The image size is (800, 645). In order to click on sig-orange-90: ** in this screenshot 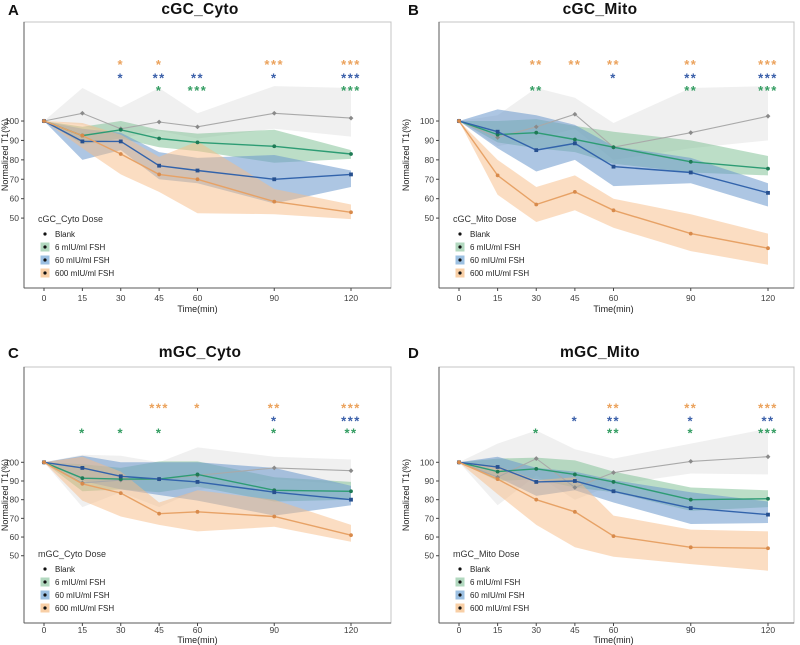, I will do `click(690, 64)`.